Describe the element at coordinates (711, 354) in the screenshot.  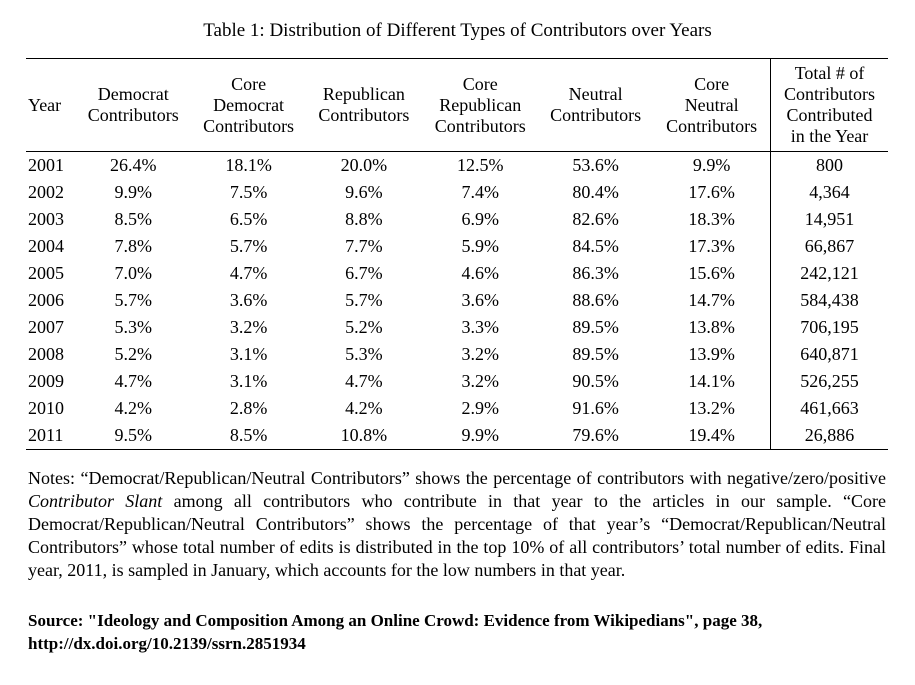
I see `percent-cell: 13.9%` at that location.